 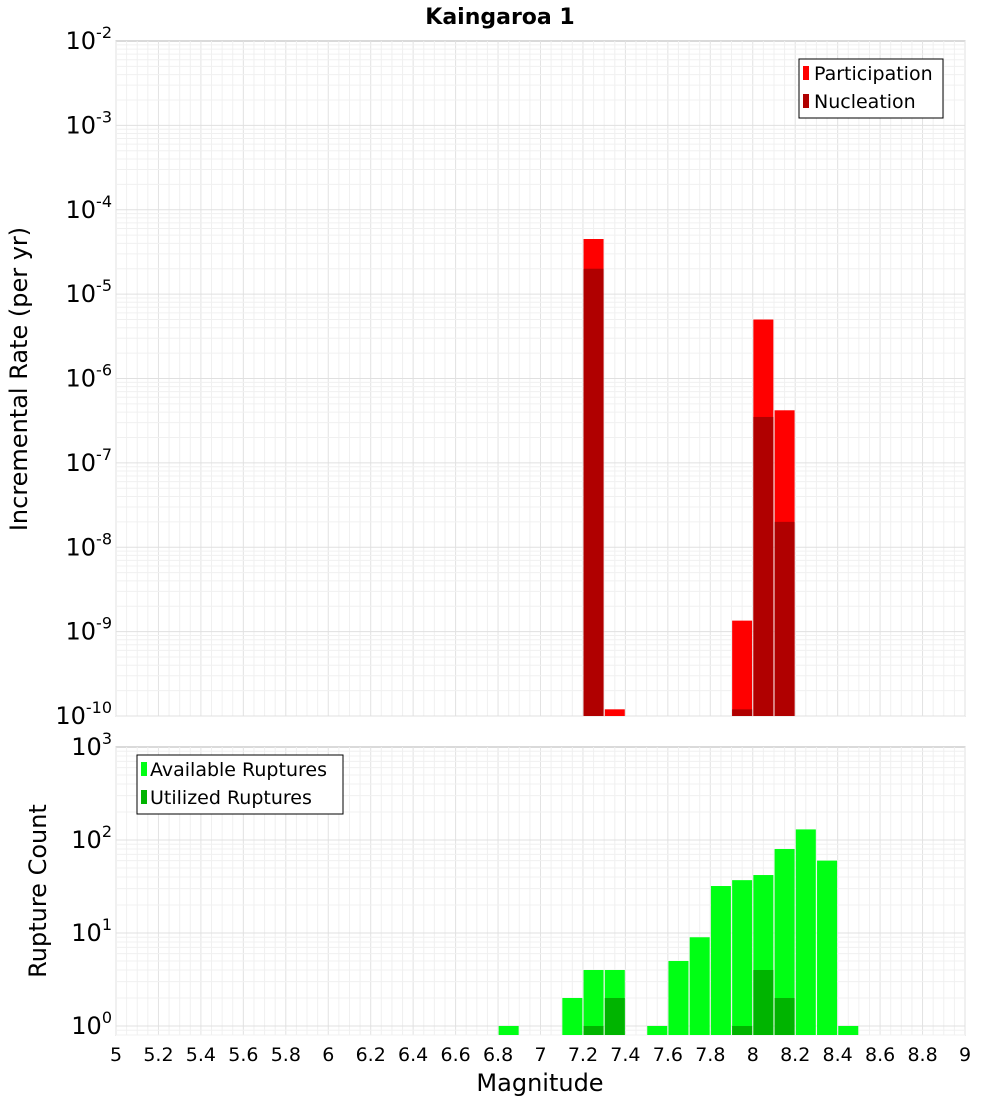 I want to click on x-tick-label: 6.2, so click(x=371, y=1055).